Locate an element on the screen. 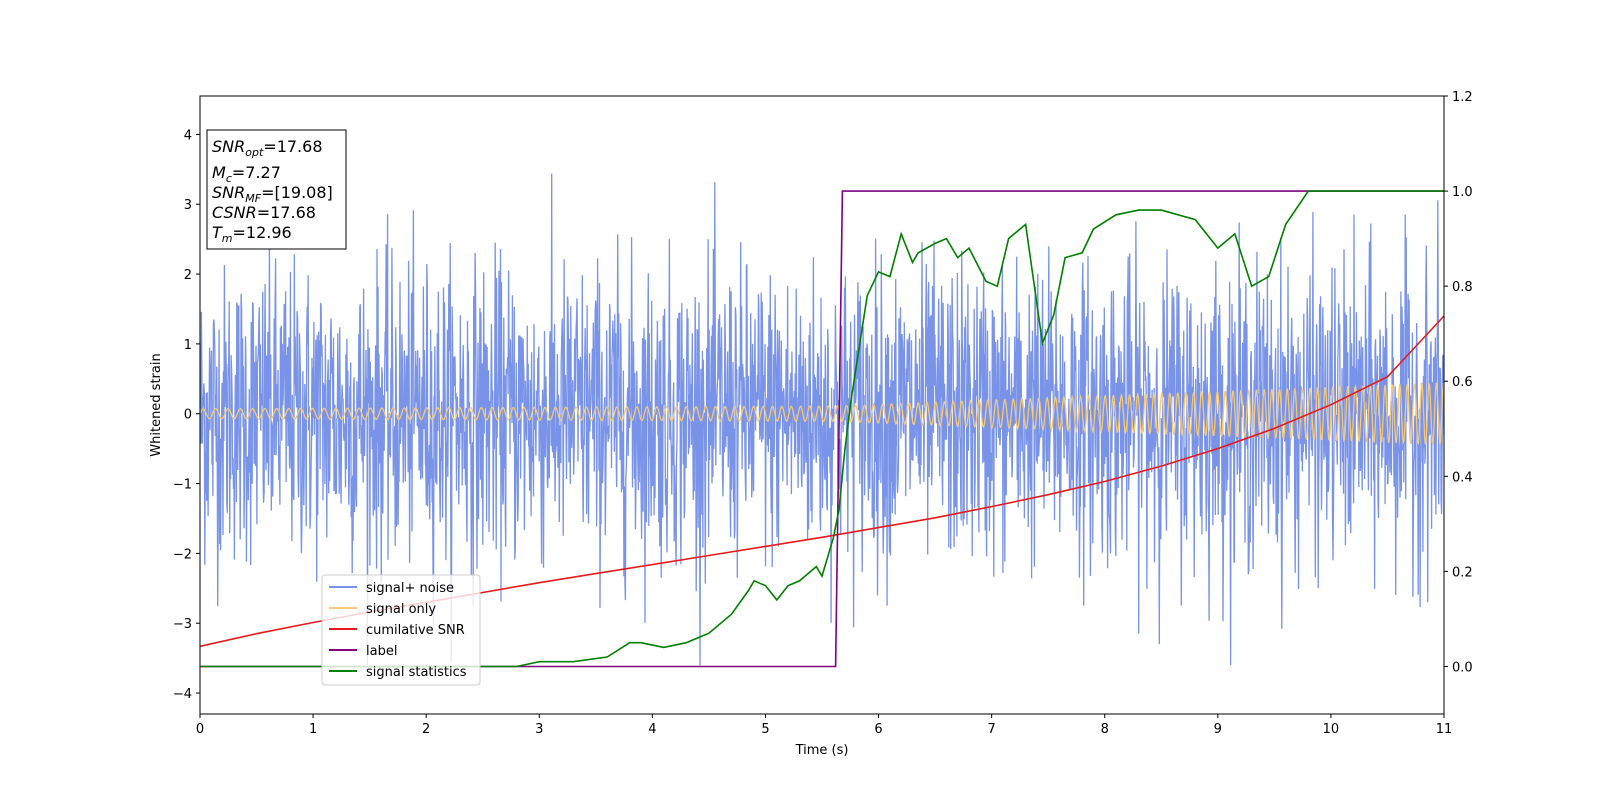 The height and width of the screenshot is (804, 1600). y-tick-label: −1 is located at coordinates (182, 485).